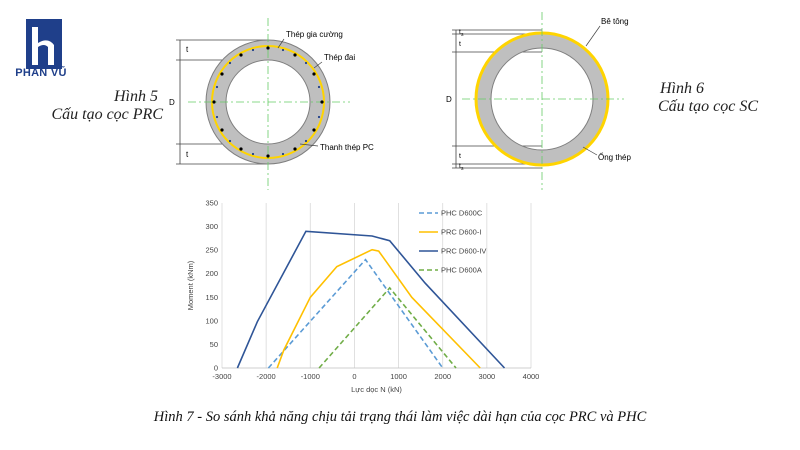  I want to click on series-line-phc-d600c, so click(355, 313).